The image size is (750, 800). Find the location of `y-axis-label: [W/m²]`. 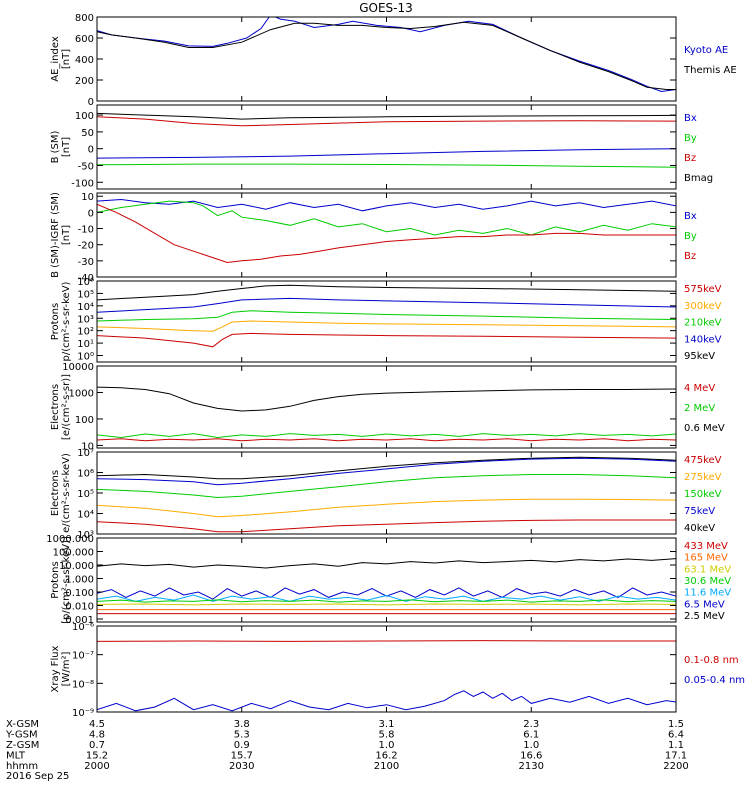

y-axis-label: [W/m²] is located at coordinates (66, 668).